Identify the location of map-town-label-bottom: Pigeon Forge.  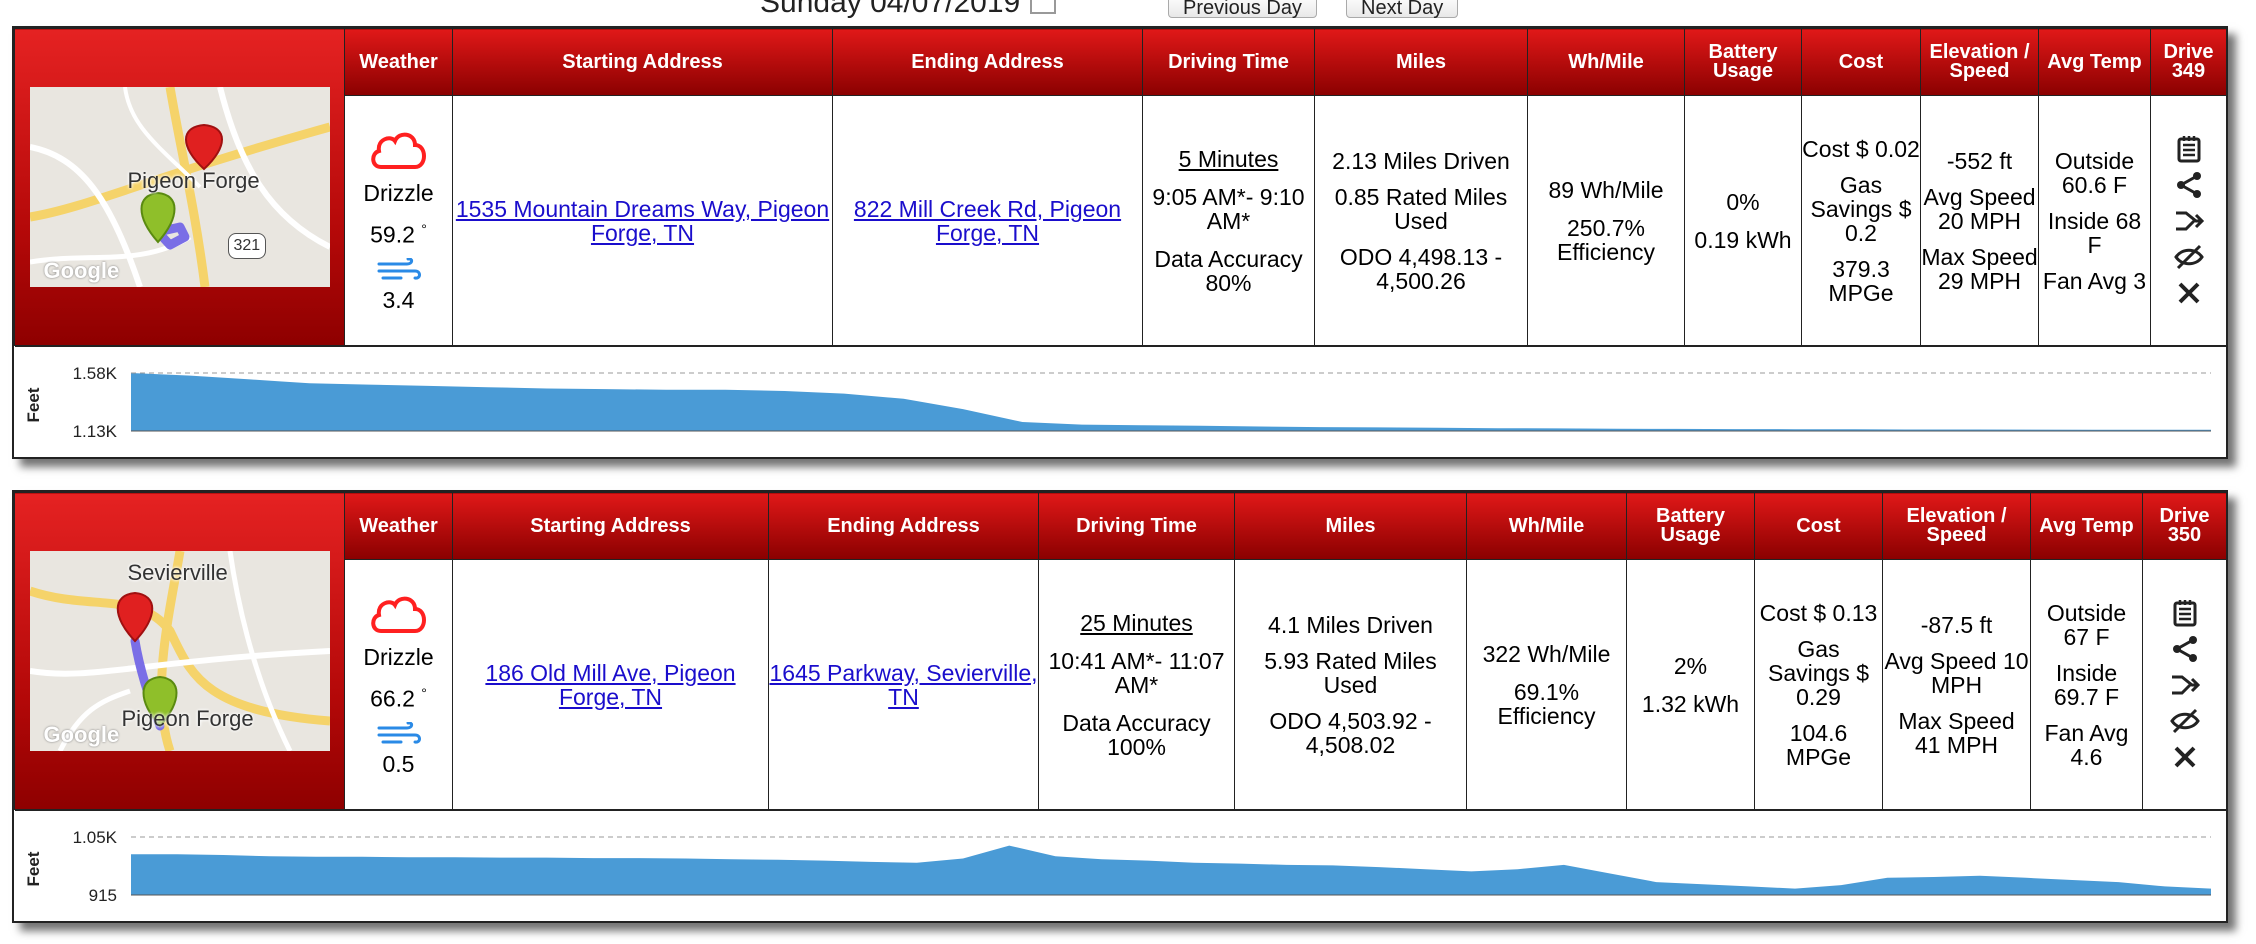
(187, 718).